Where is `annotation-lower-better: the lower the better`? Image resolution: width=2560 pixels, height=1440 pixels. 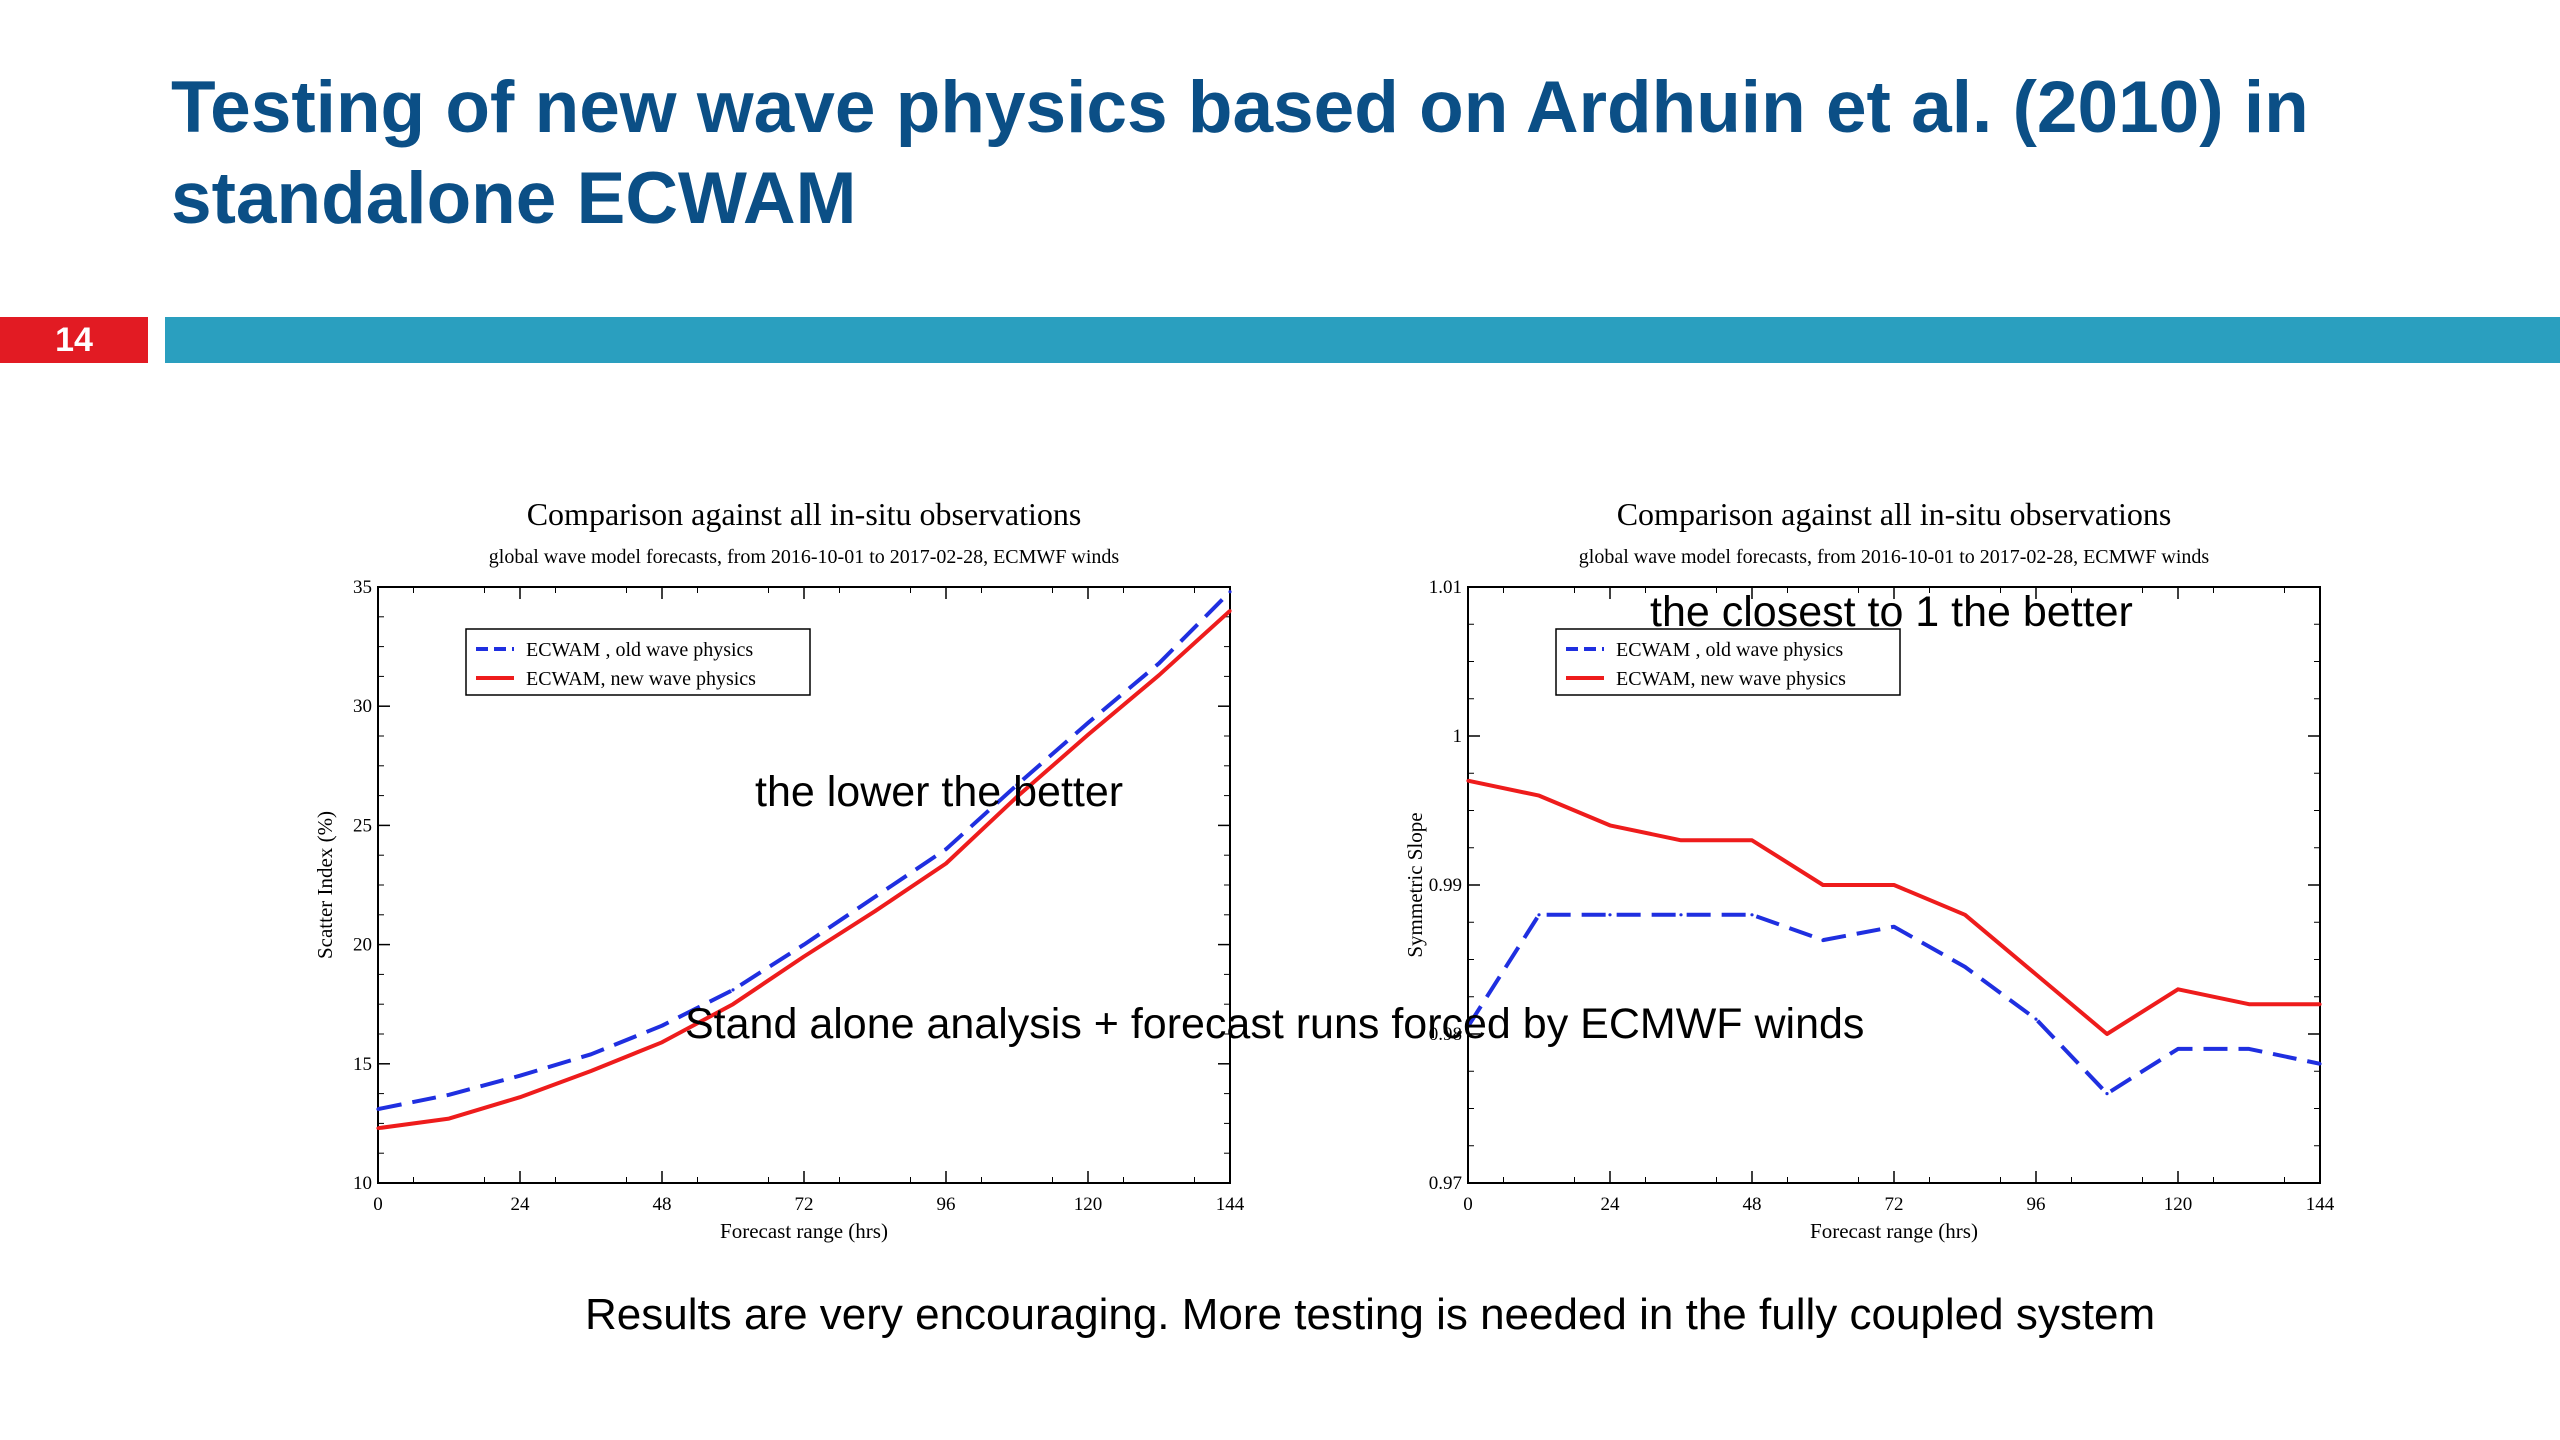
annotation-lower-better: the lower the better is located at coordinates (939, 792).